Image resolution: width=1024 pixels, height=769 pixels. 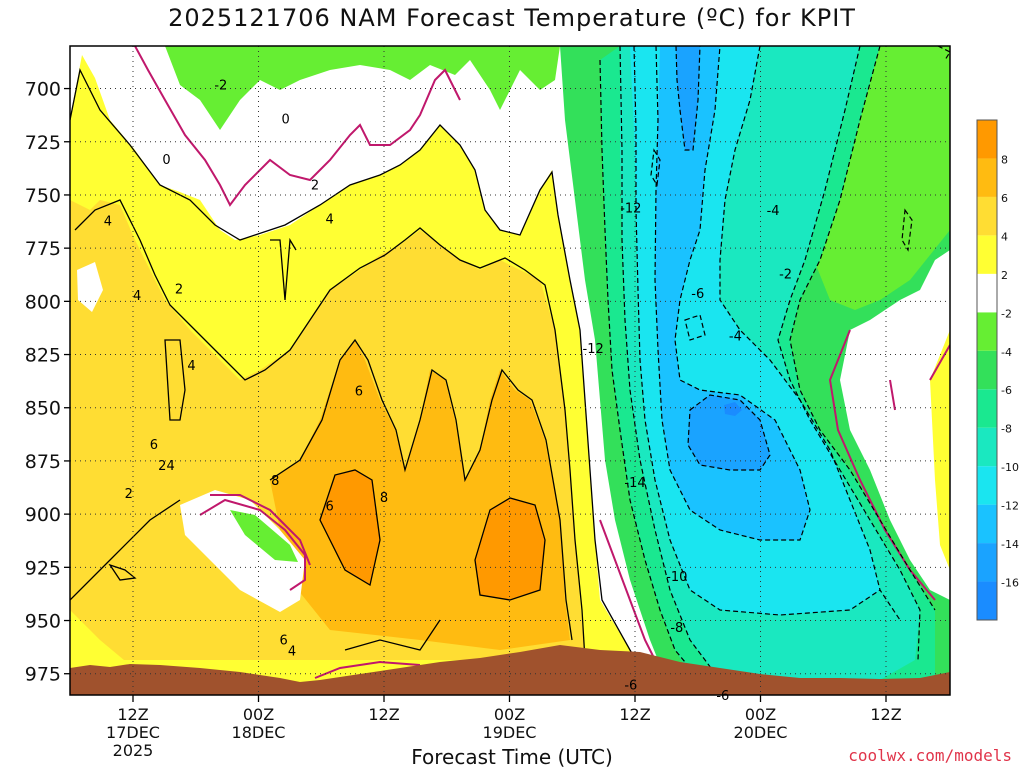 I want to click on colorbar-label: -2, so click(x=1006, y=313).